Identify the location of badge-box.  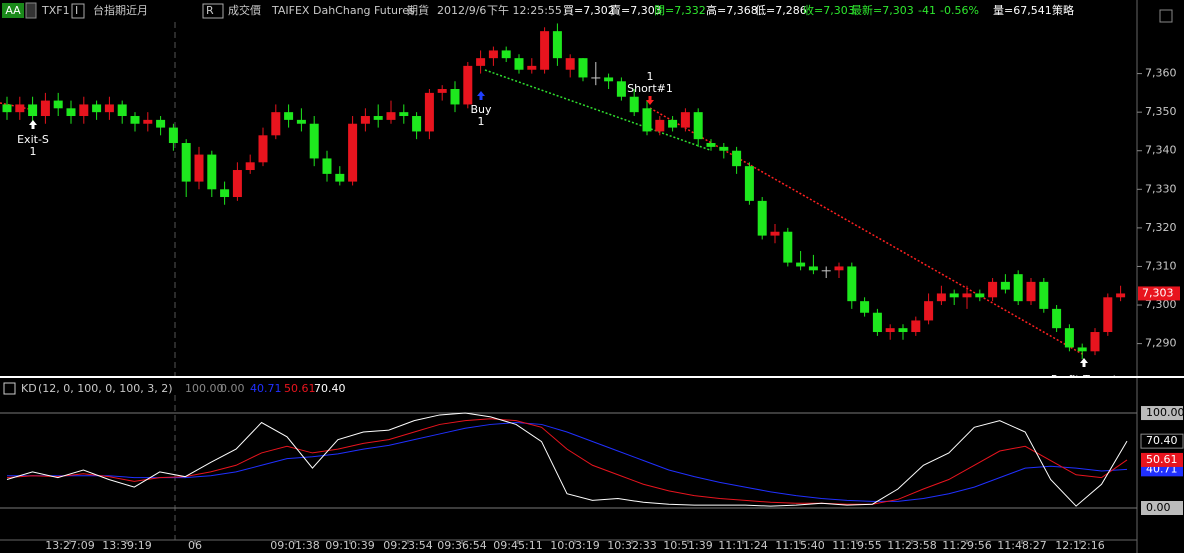
(13, 10).